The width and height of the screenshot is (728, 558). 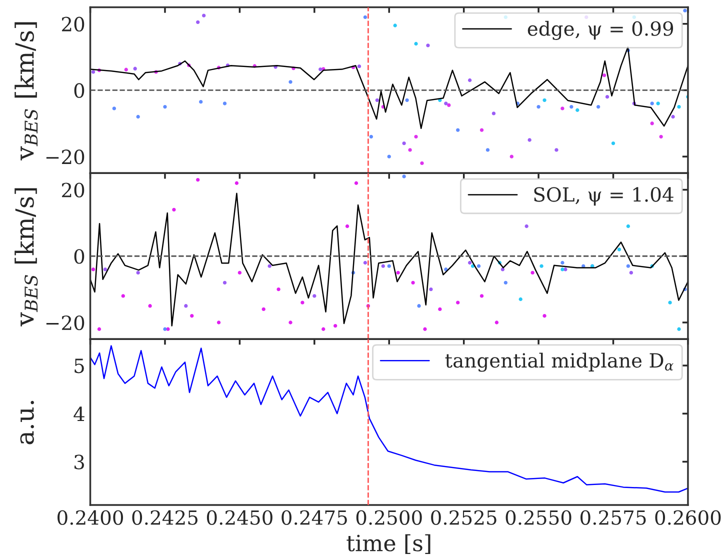 What do you see at coordinates (613, 517) in the screenshot?
I see `x-tick-label: 0.2575` at bounding box center [613, 517].